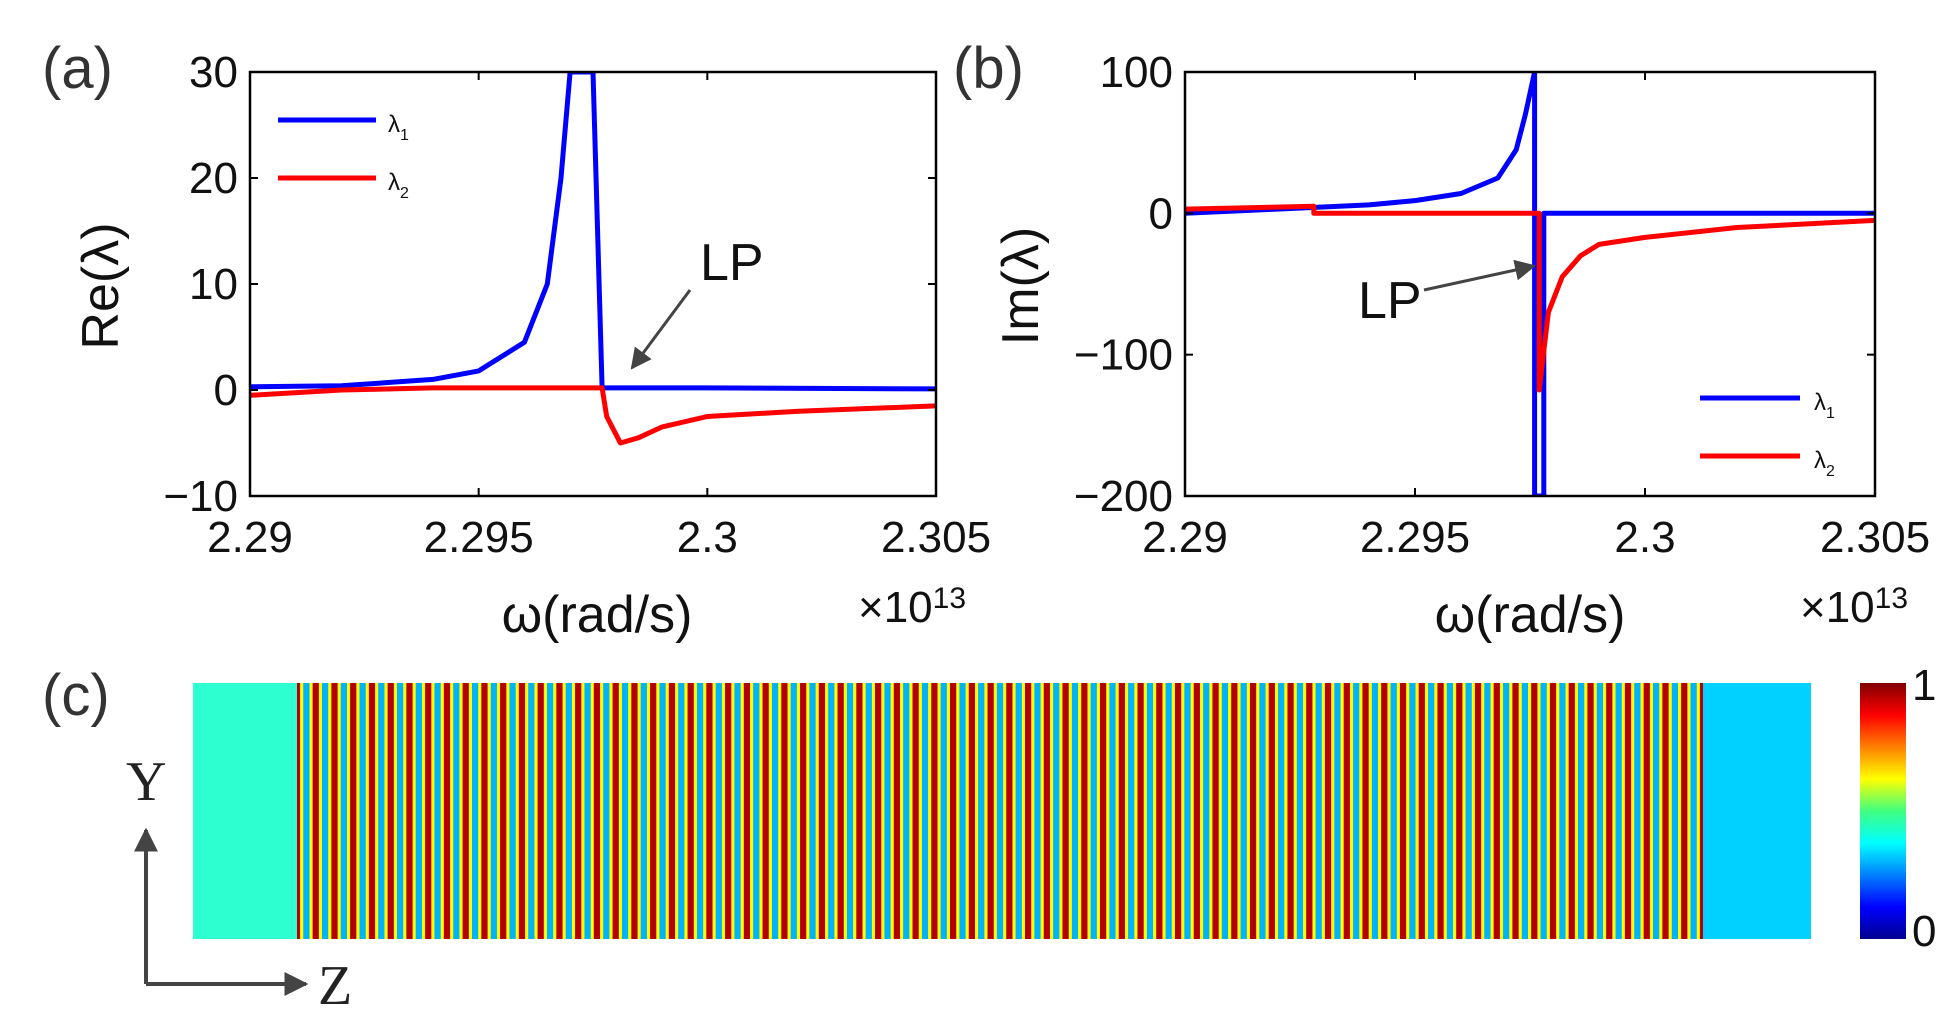 This screenshot has height=1027, width=1958. What do you see at coordinates (1767, 434) in the screenshot?
I see `panel-b-legend: λ1 λ2` at bounding box center [1767, 434].